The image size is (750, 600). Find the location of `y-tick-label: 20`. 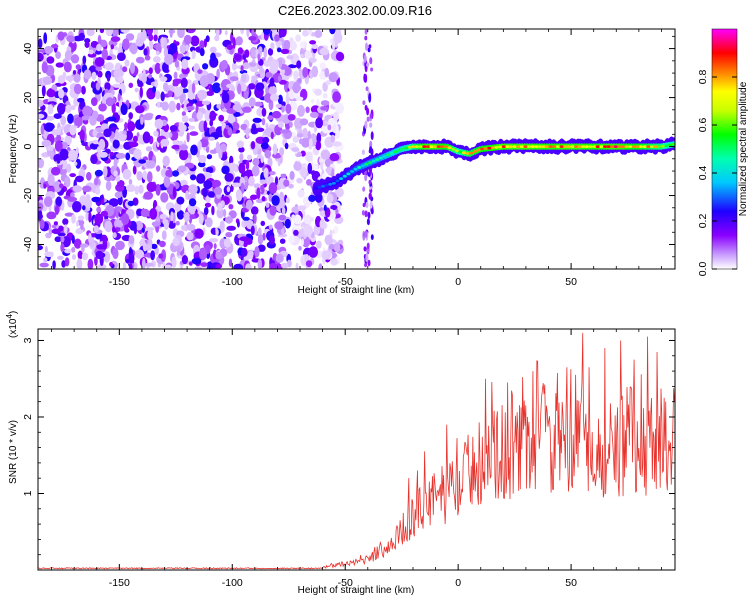

y-tick-label: 20 is located at coordinates (28, 98).